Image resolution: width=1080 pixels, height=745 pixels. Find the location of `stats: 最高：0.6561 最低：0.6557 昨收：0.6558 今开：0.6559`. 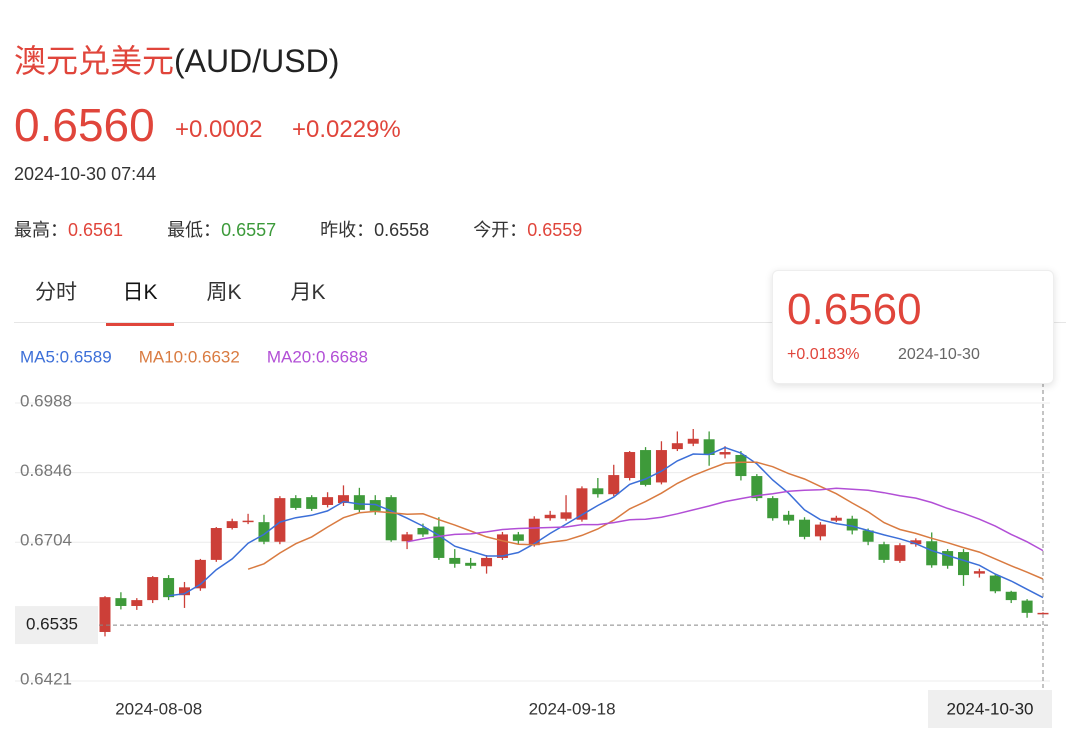

stats: 最高：0.6561 最低：0.6557 昨收：0.6558 今开：0.6559 is located at coordinates (298, 229).